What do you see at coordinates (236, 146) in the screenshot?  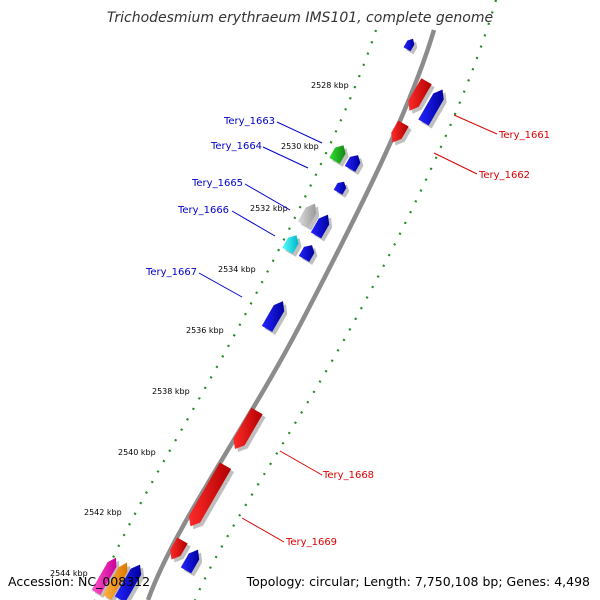 I see `gene-label-tery-1664: Tery_1664` at bounding box center [236, 146].